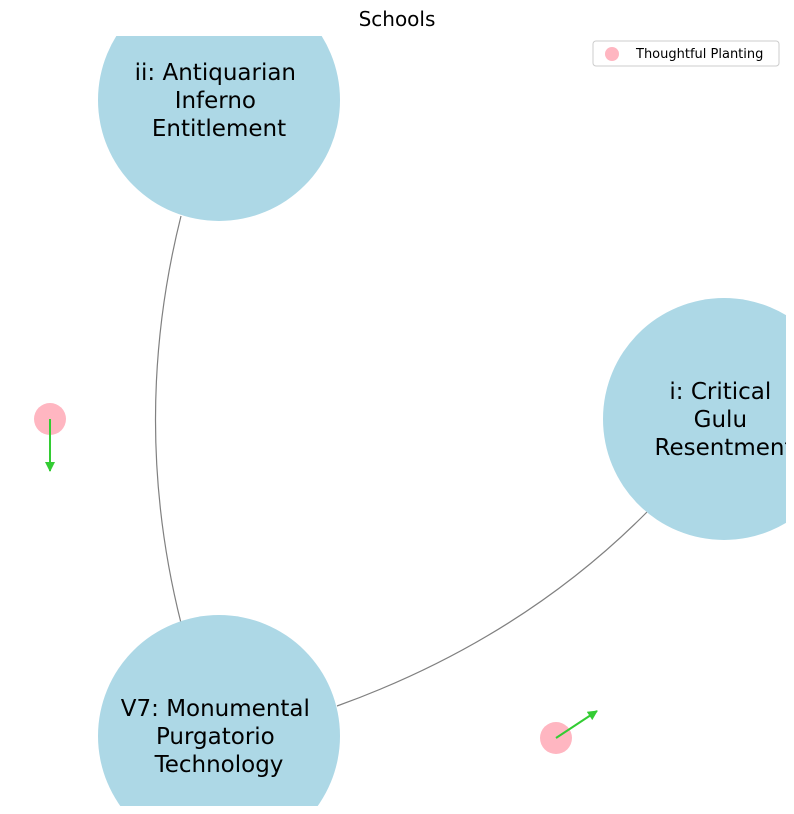 This screenshot has width=794, height=814. Describe the element at coordinates (215, 709) in the screenshot. I see `label-line: V7: Monumental` at that location.